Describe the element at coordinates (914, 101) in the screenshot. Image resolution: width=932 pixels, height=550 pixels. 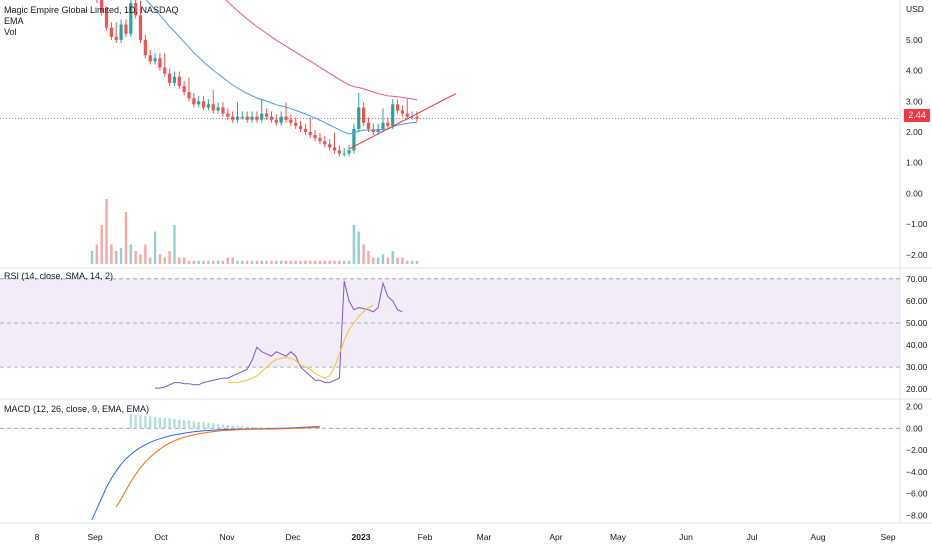
I see `price-tick-label: 3.00` at that location.